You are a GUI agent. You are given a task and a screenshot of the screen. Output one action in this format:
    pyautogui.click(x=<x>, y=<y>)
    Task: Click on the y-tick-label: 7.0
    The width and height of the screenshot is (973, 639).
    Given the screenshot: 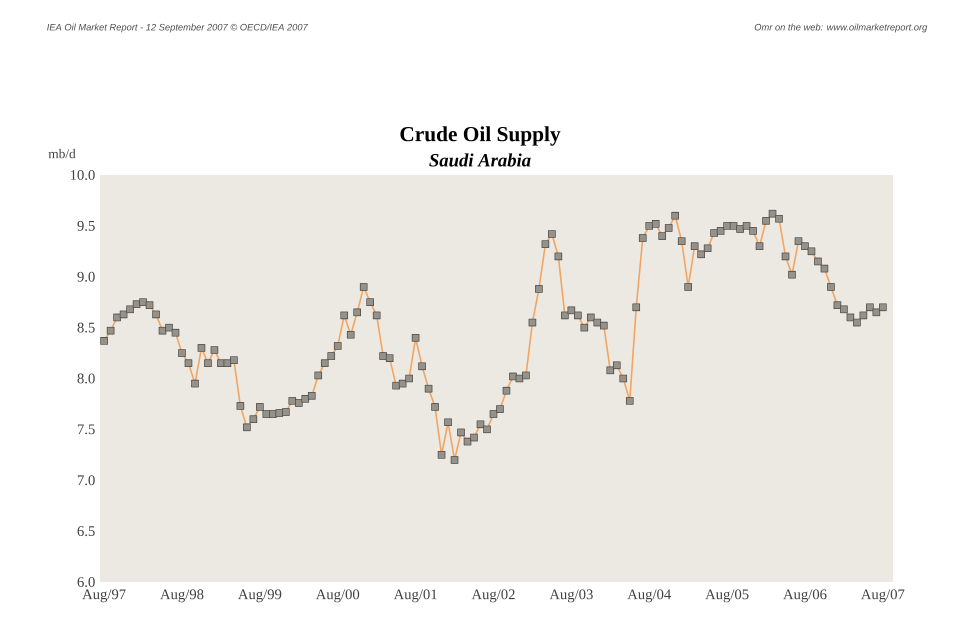 What is the action you would take?
    pyautogui.click(x=86, y=480)
    